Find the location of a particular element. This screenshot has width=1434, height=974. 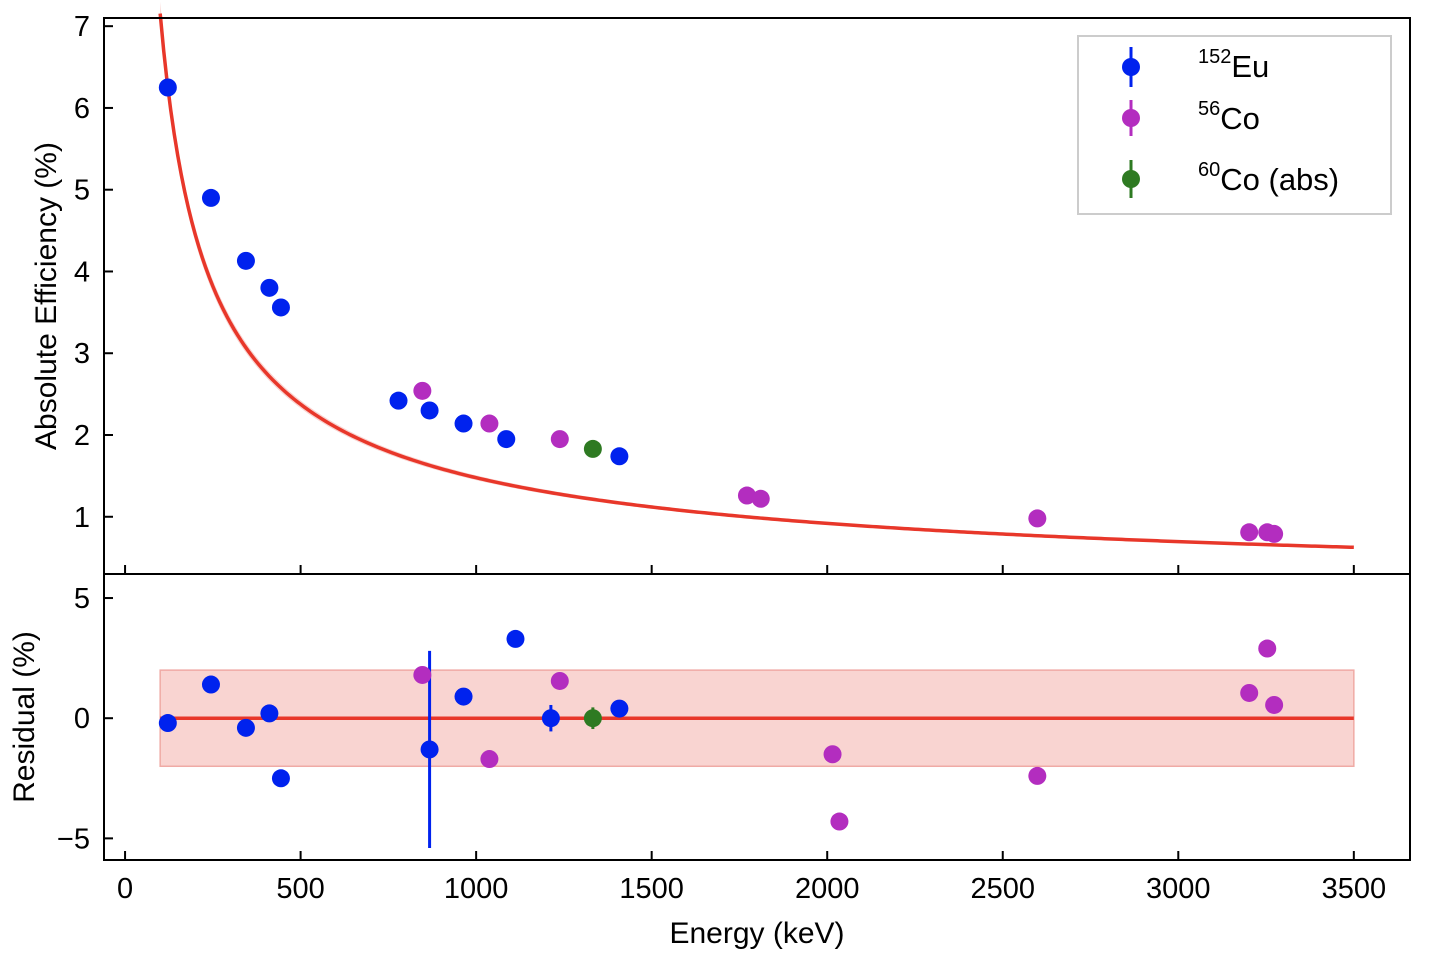

legend-co56-sup: 56 is located at coordinates (1209, 109).